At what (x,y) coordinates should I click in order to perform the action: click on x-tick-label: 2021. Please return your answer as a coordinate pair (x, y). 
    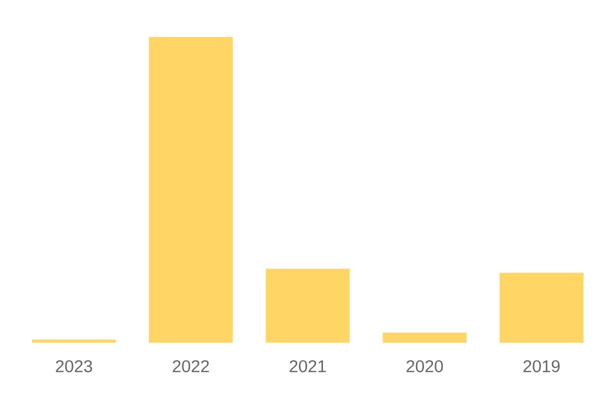
    Looking at the image, I should click on (308, 366).